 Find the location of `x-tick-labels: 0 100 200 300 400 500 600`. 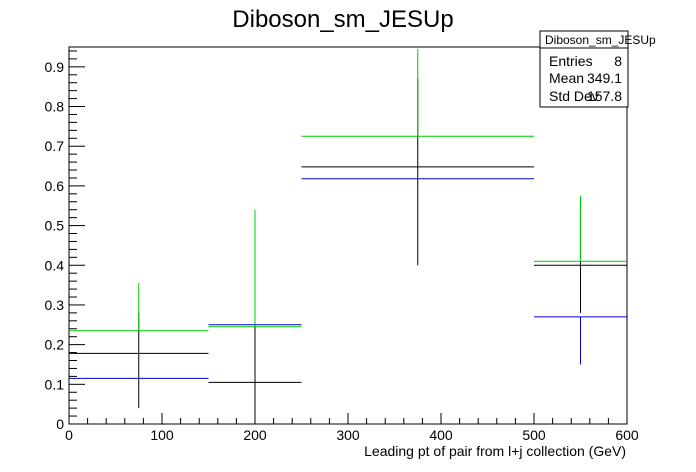

x-tick-labels: 0 100 200 300 400 500 600 is located at coordinates (352, 435).